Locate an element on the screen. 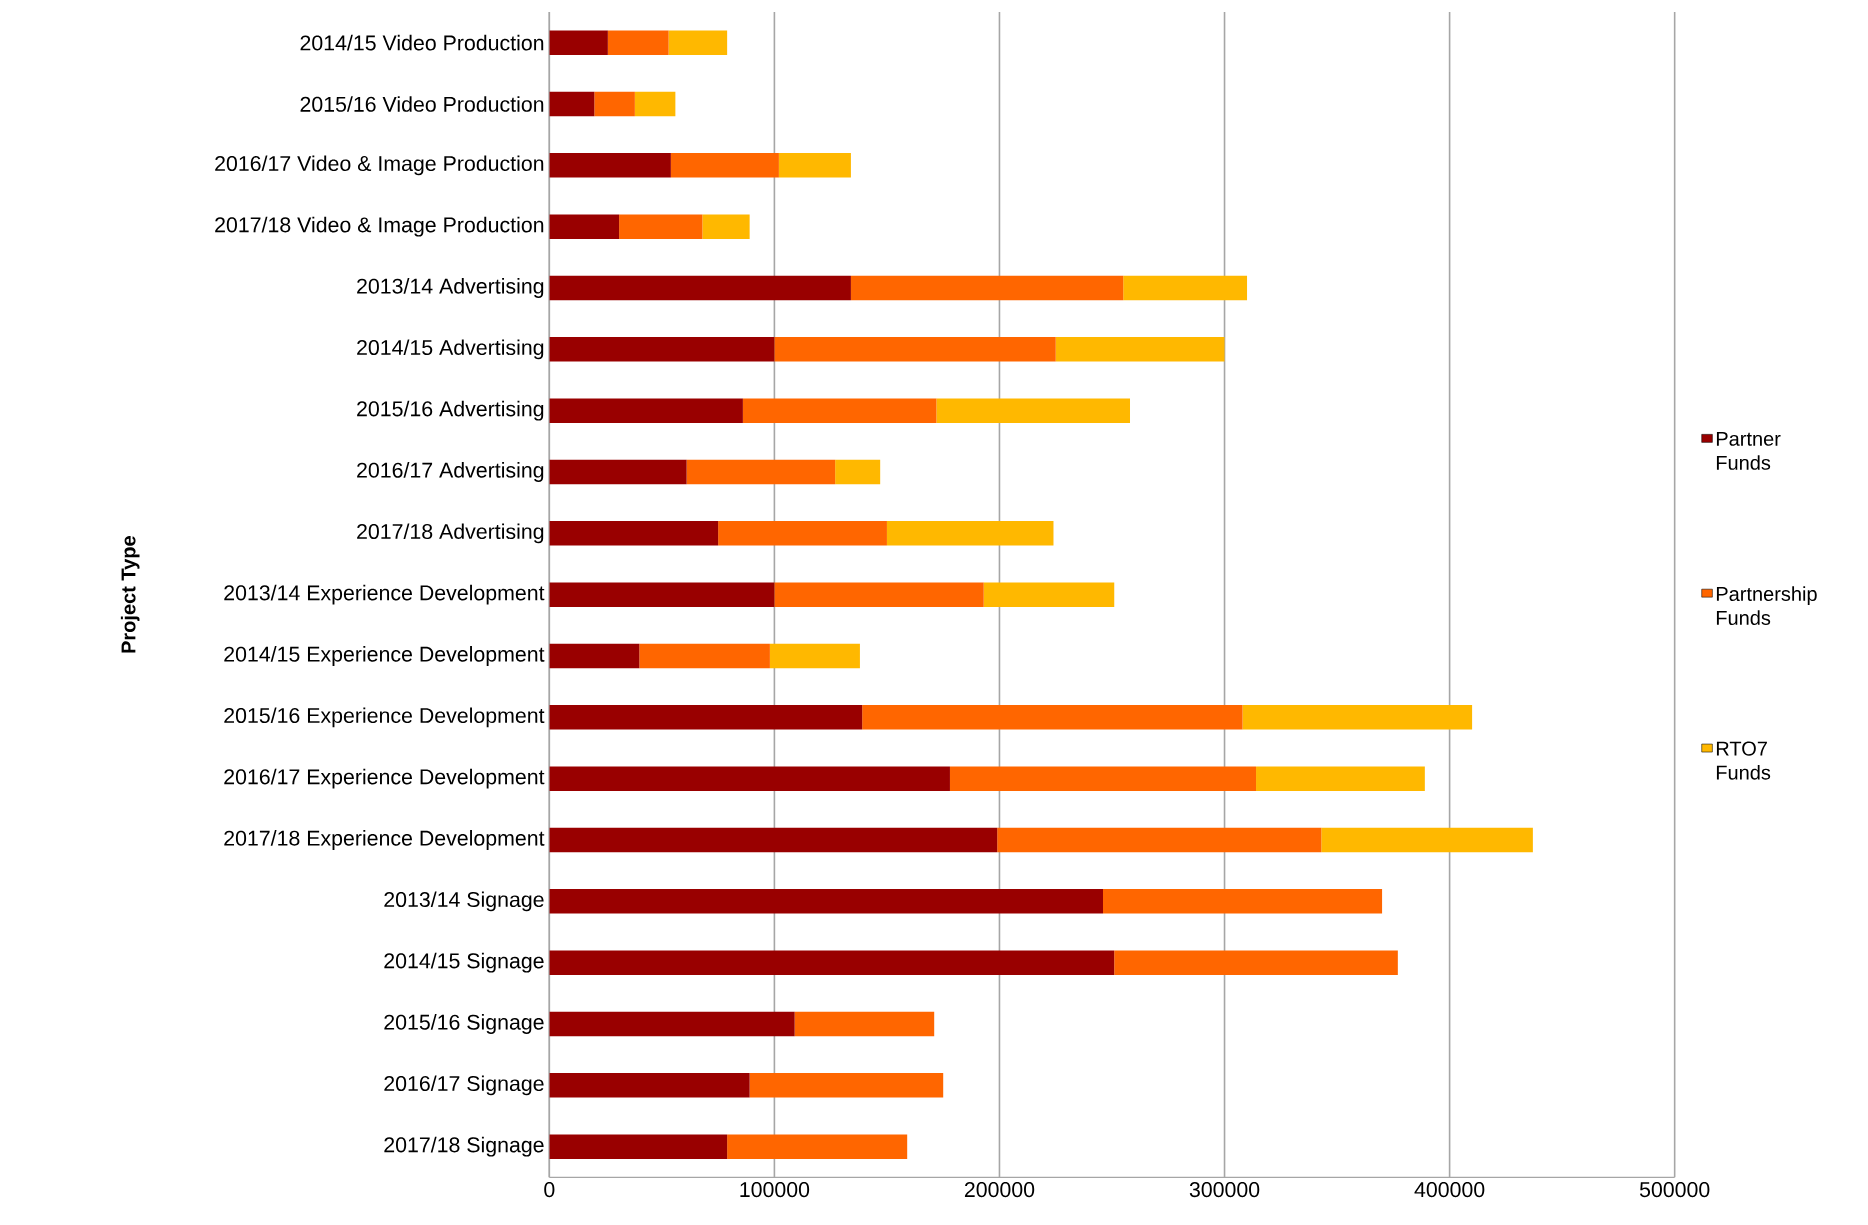  y-tick-label: 2014/15 Video Production is located at coordinates (422, 42).